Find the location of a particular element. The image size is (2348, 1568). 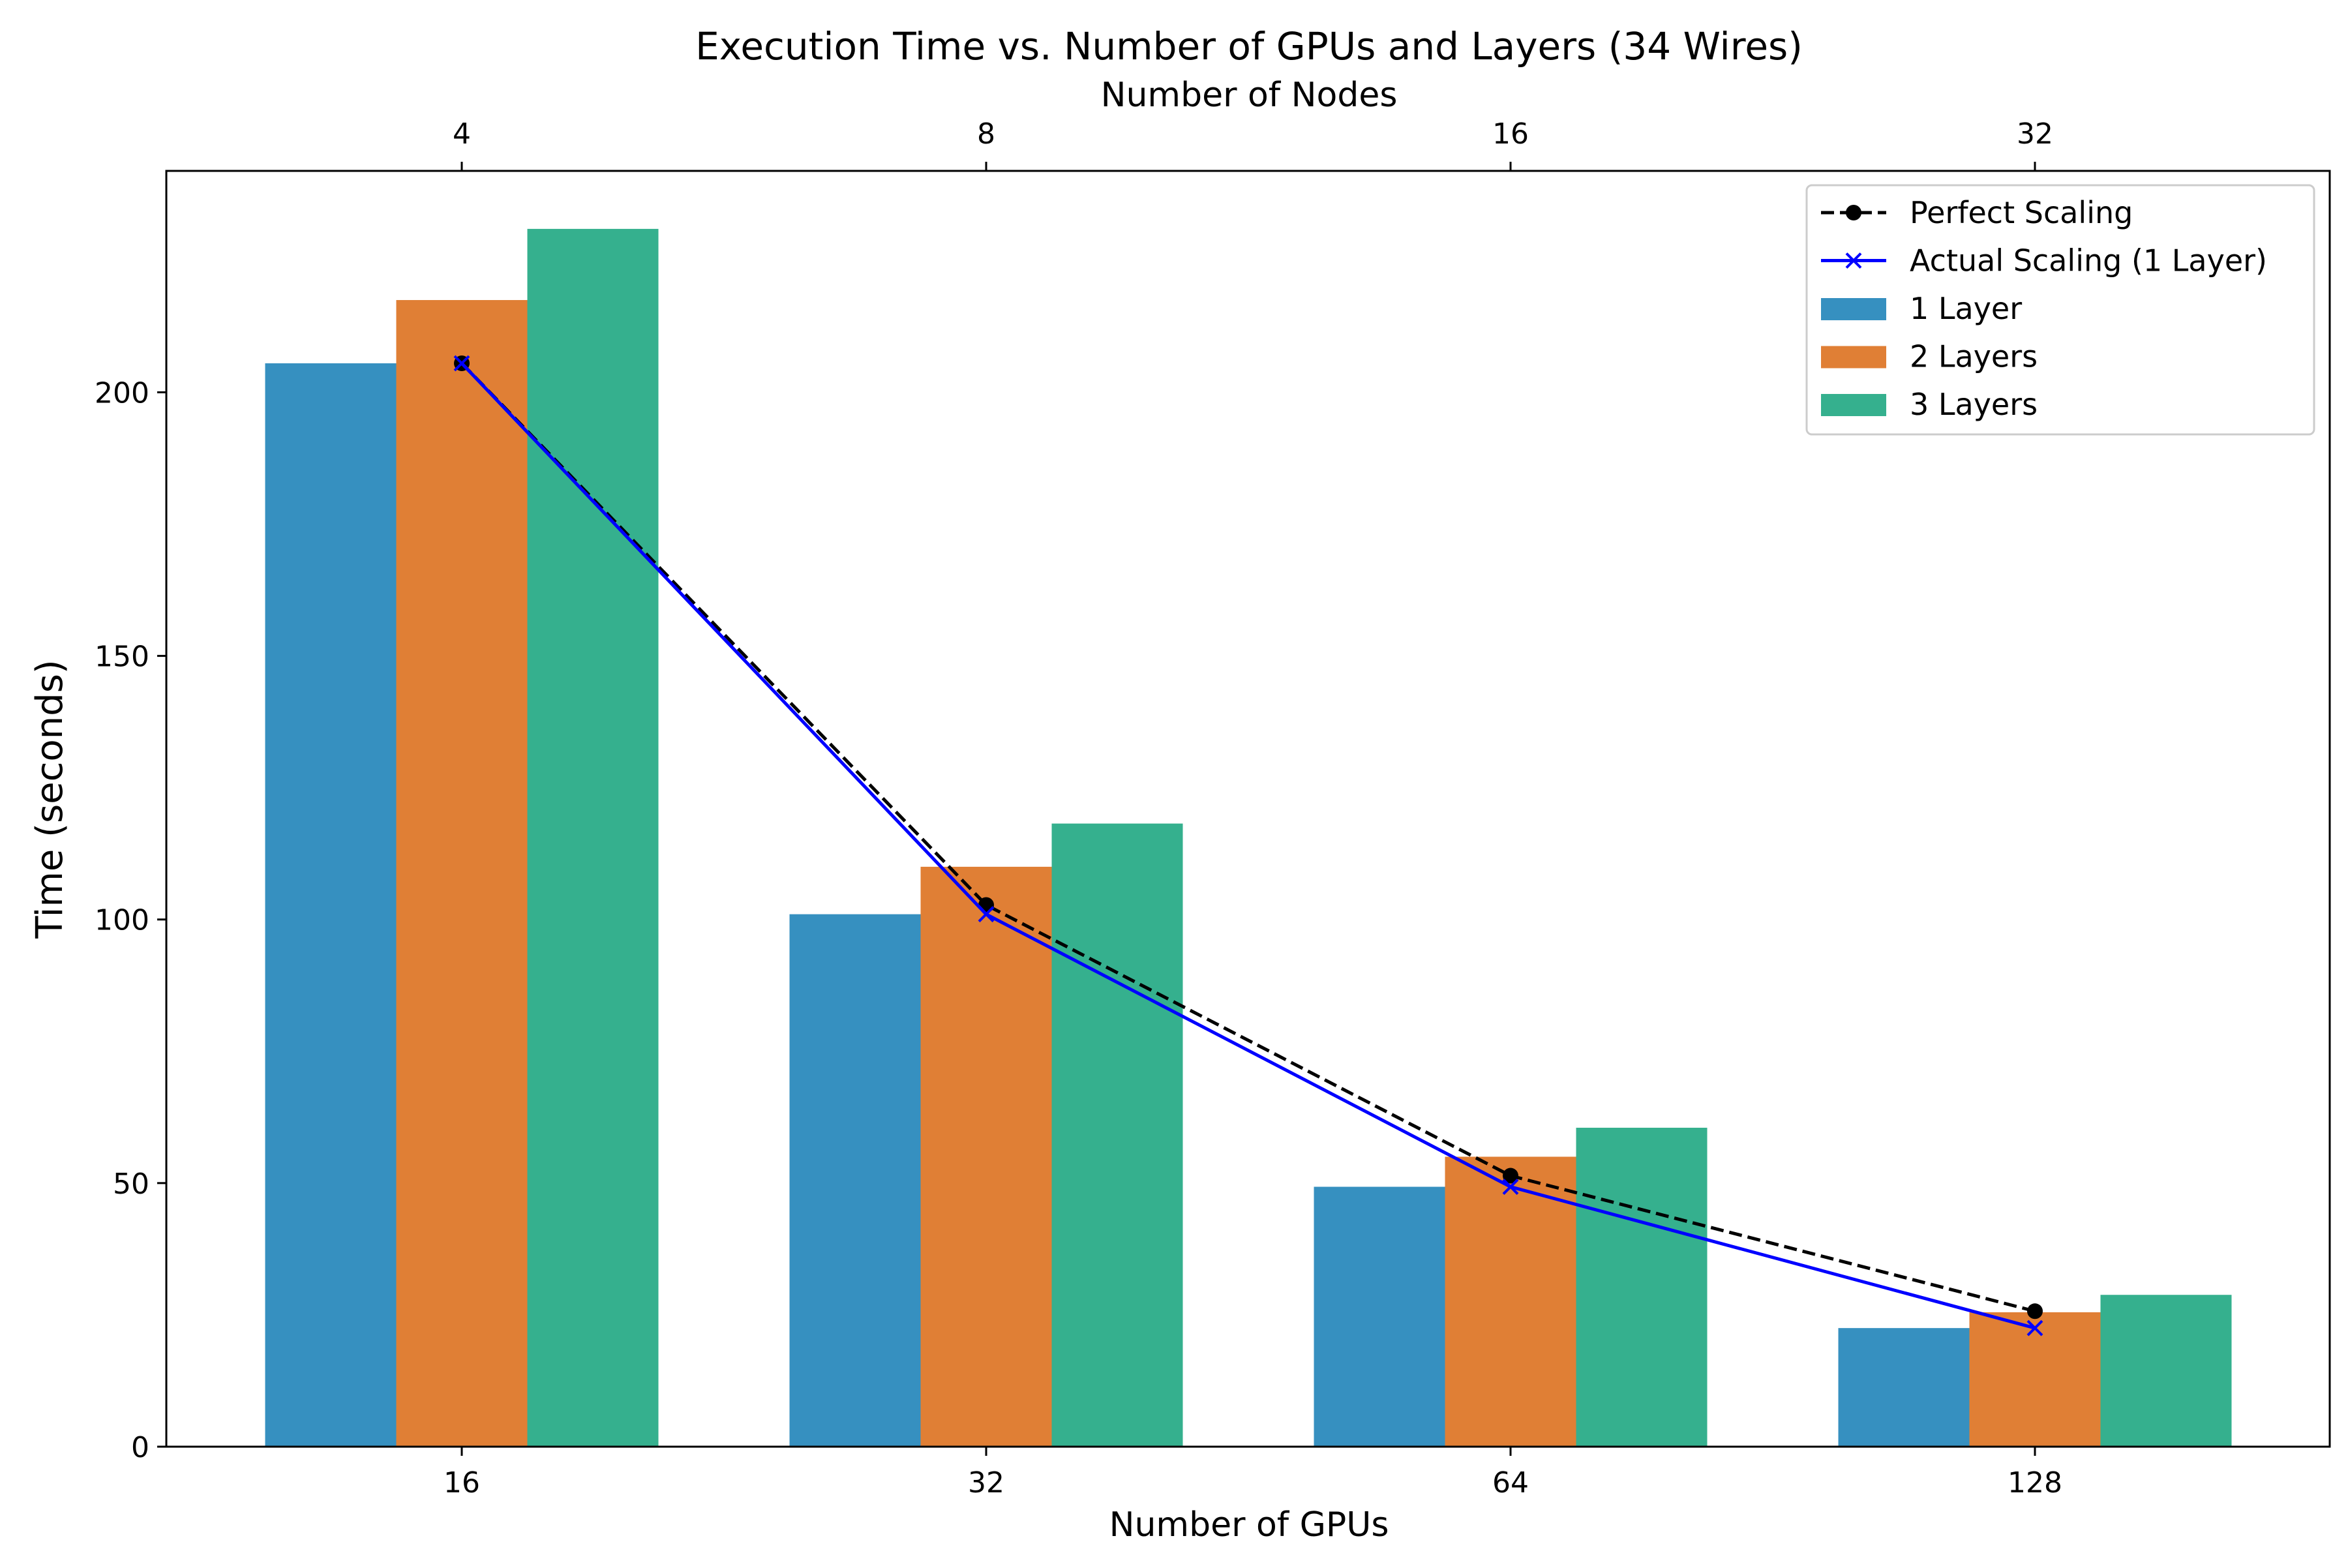

top-x-tick-label: 32 is located at coordinates (2035, 134).